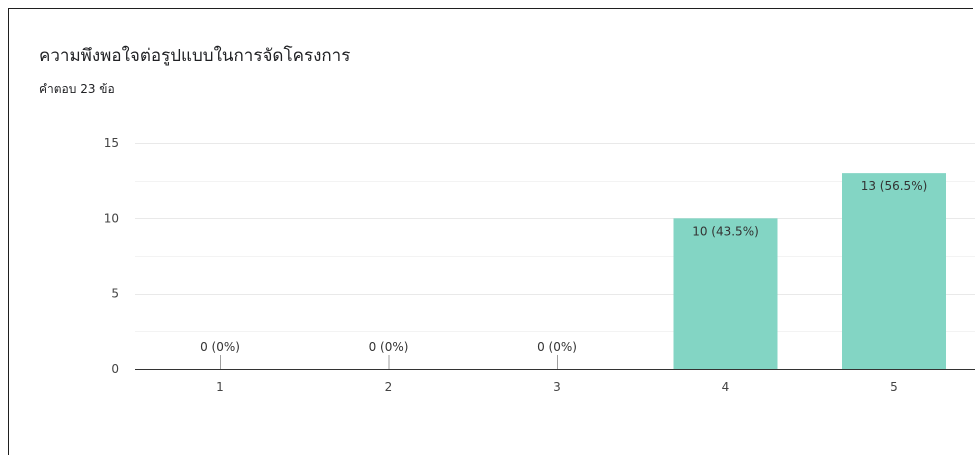 The image size is (975, 455). What do you see at coordinates (894, 186) in the screenshot?
I see `bar-data-label: 13 (56.5%)` at bounding box center [894, 186].